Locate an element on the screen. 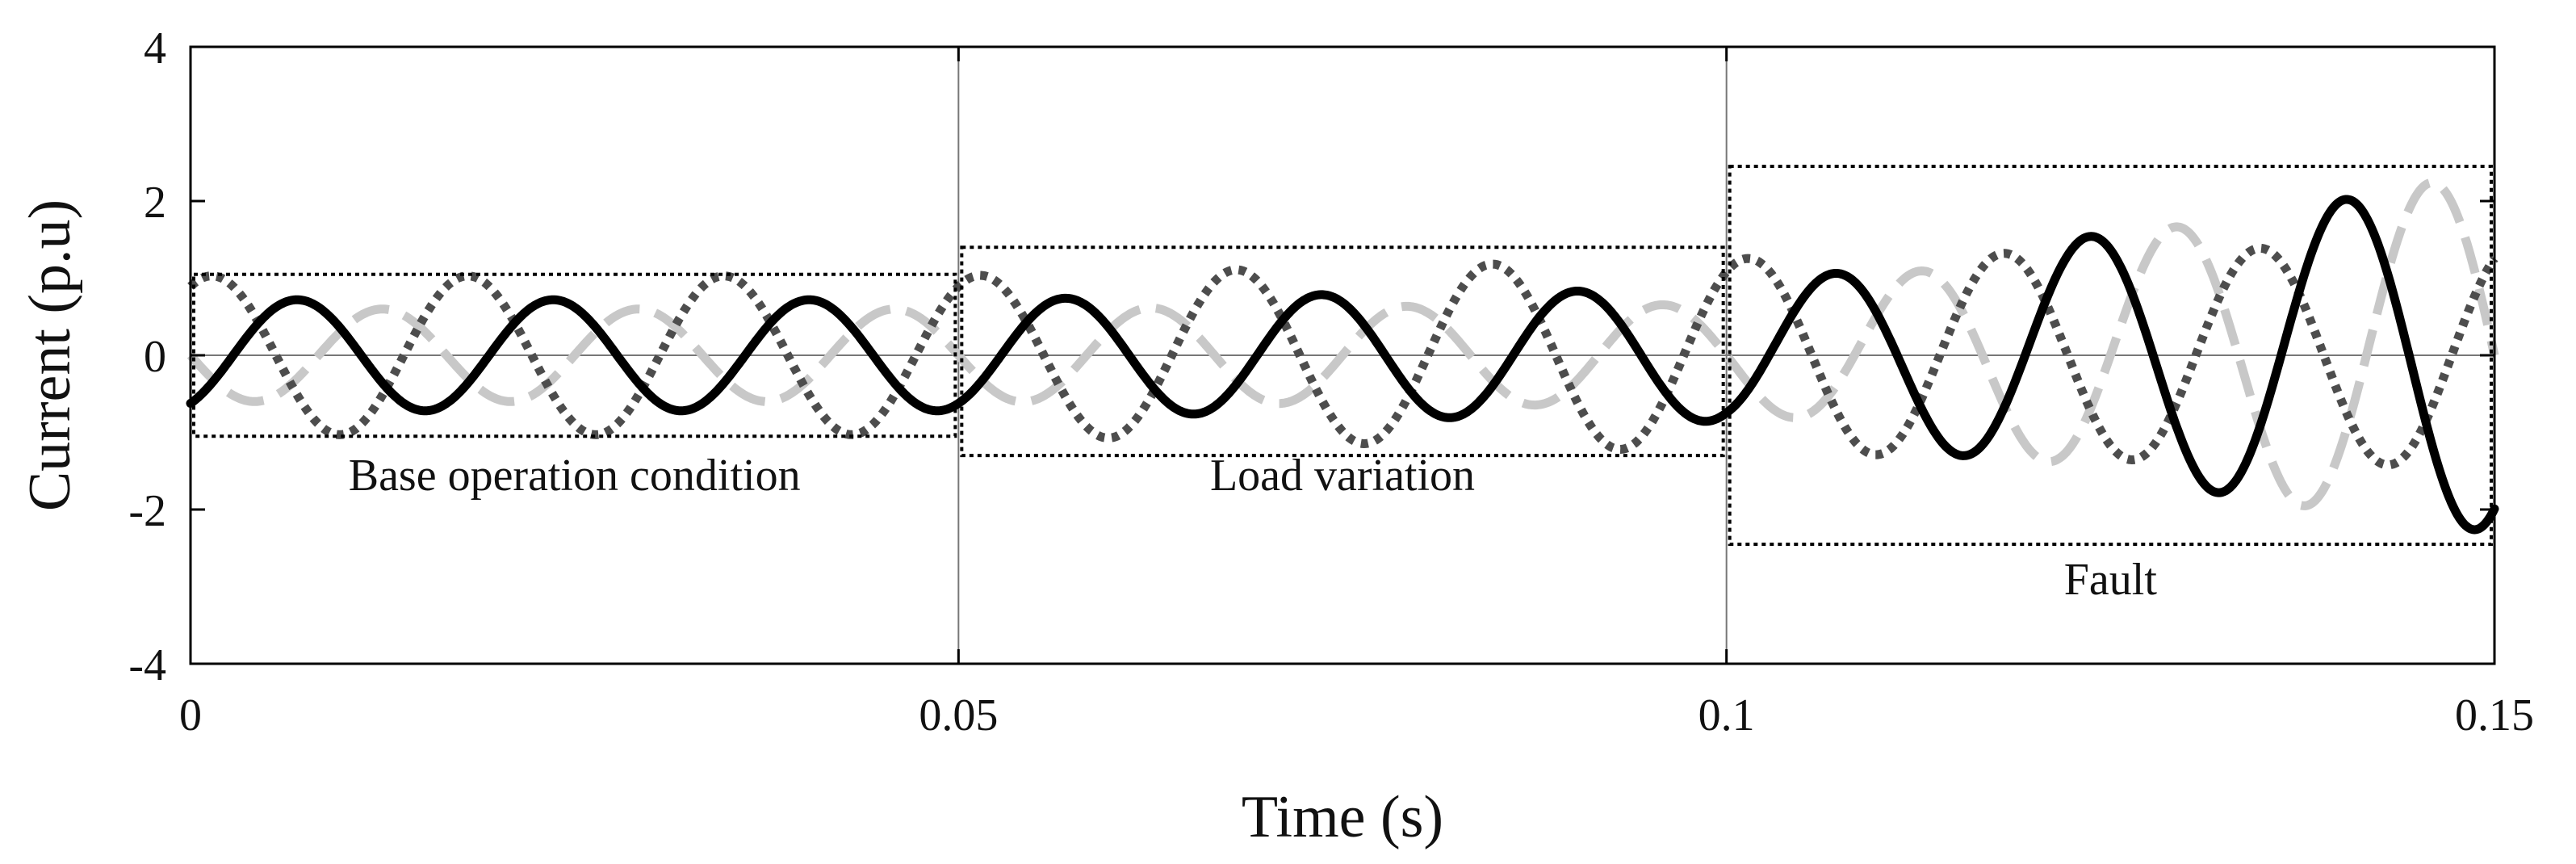  x-axis-label: Time (s) is located at coordinates (1342, 817).